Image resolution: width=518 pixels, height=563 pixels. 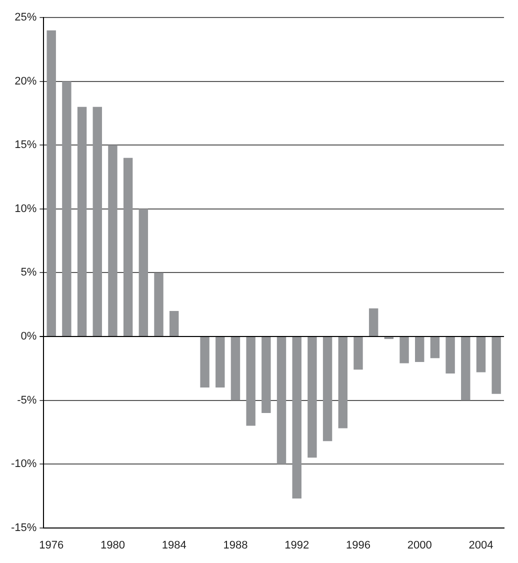 What do you see at coordinates (25, 145) in the screenshot?
I see `y-tick-label: 15%` at bounding box center [25, 145].